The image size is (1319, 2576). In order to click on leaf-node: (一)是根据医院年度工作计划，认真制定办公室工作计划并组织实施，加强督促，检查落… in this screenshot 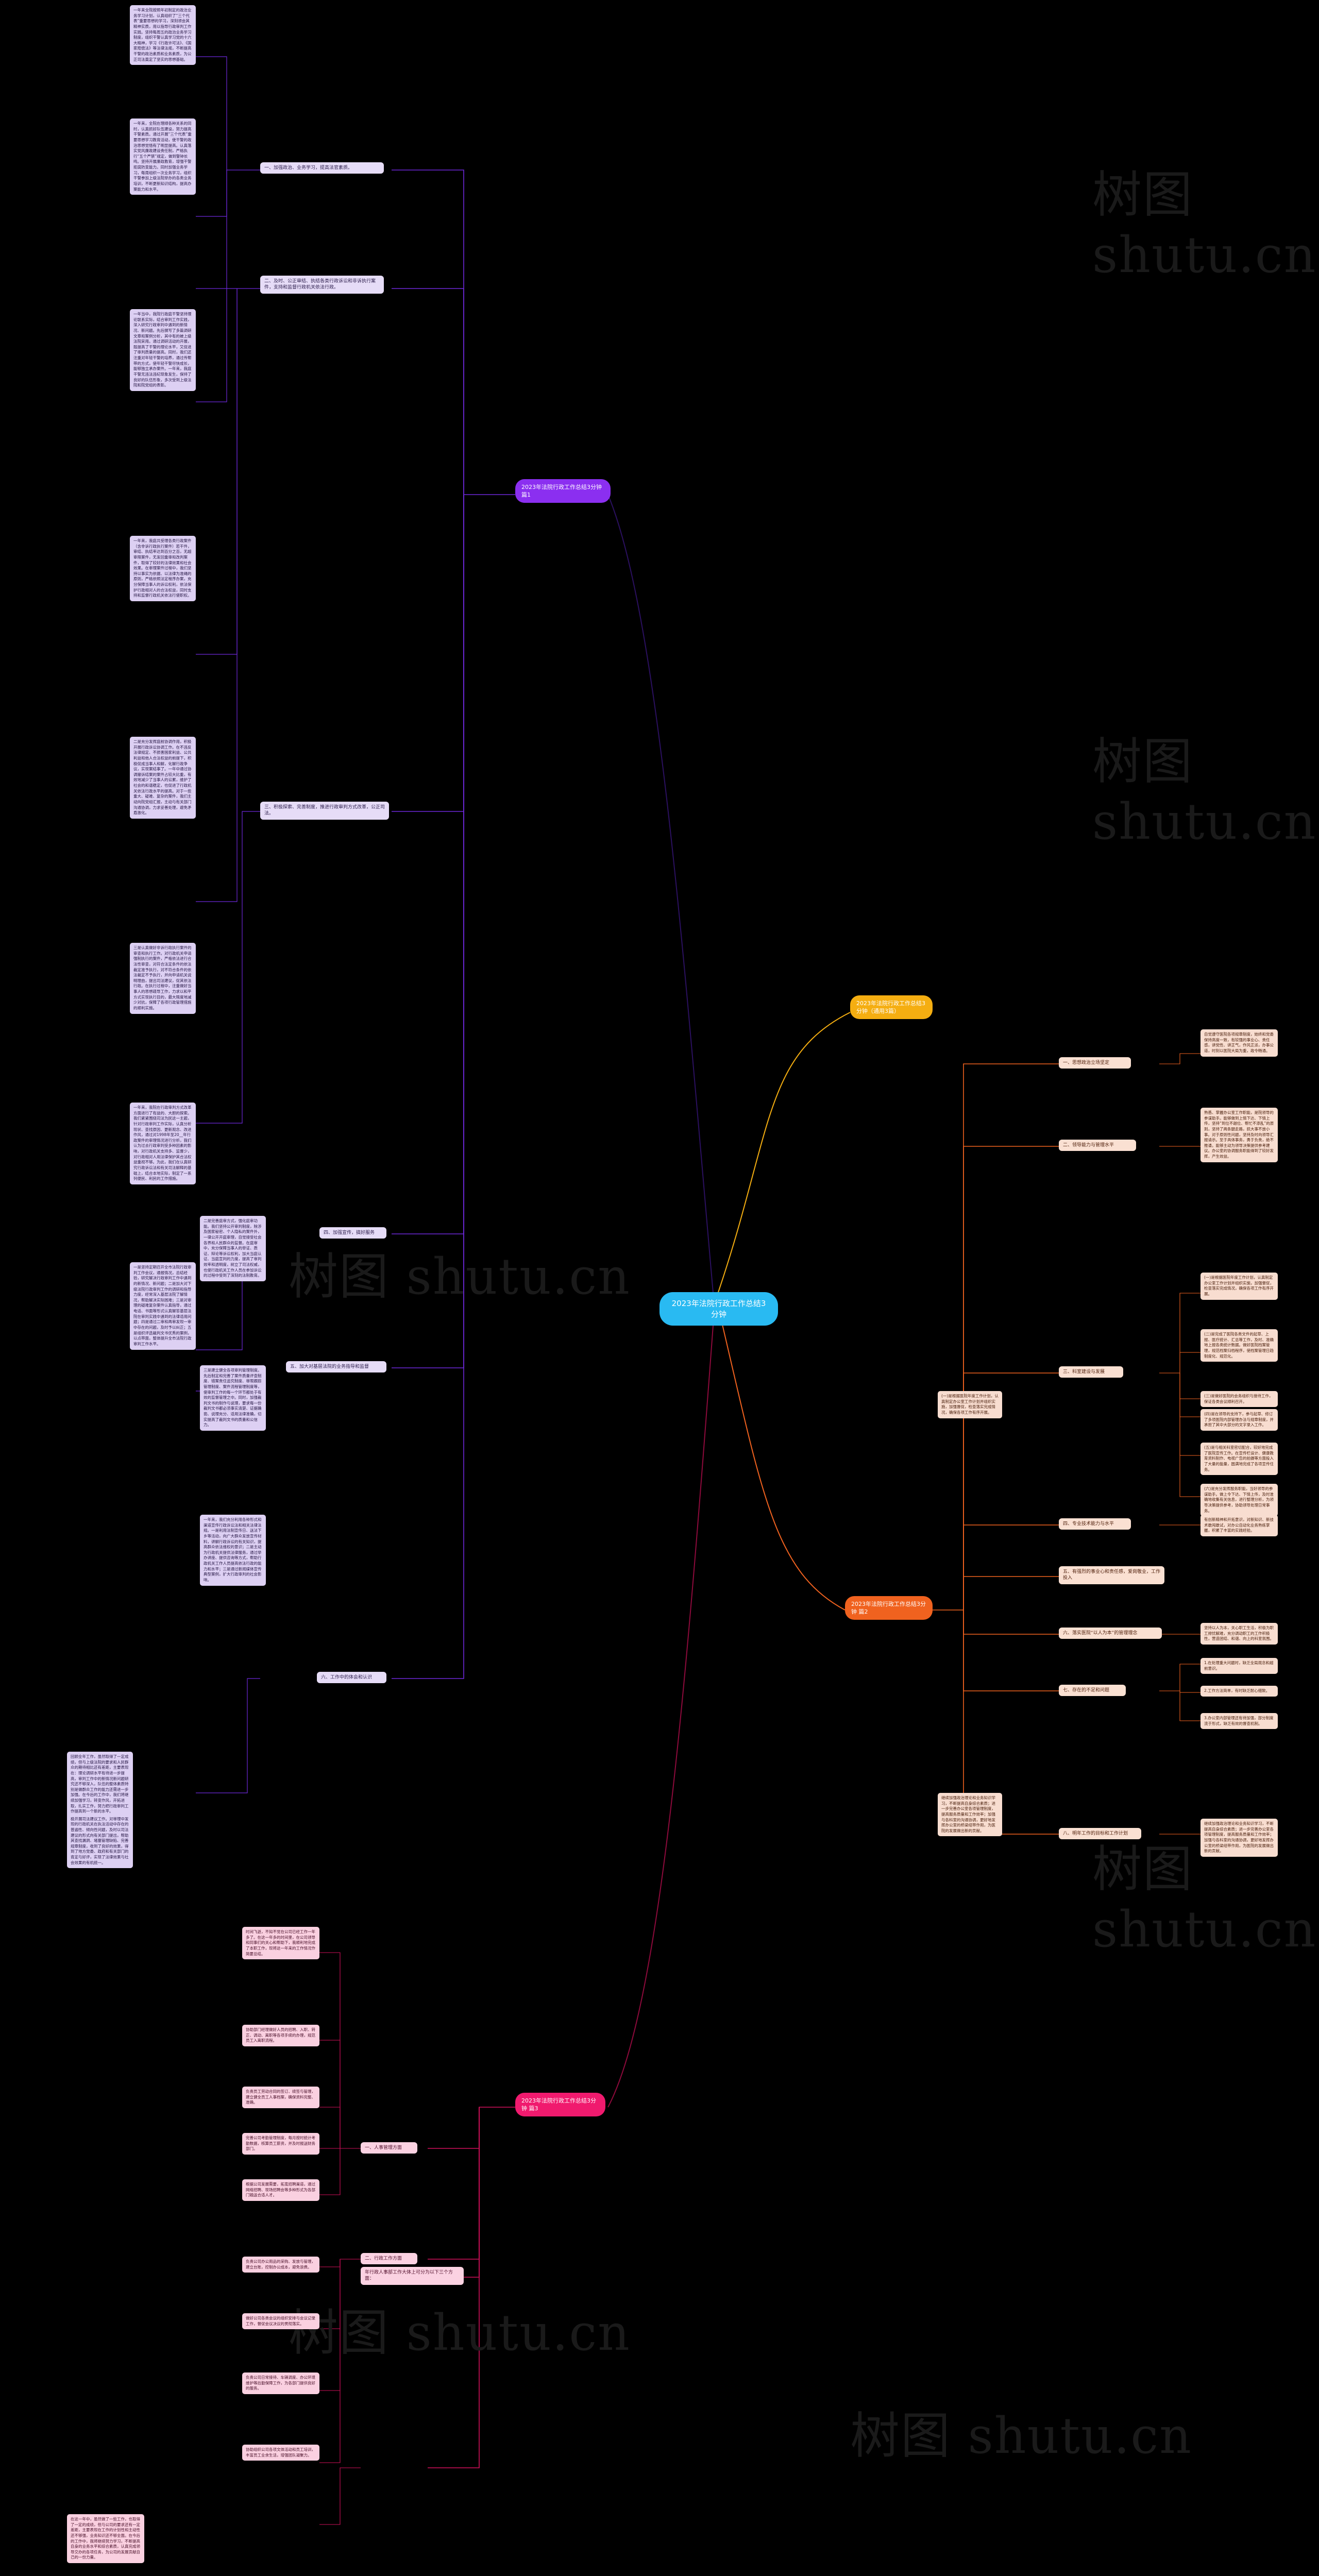, I will do `click(1239, 1286)`.